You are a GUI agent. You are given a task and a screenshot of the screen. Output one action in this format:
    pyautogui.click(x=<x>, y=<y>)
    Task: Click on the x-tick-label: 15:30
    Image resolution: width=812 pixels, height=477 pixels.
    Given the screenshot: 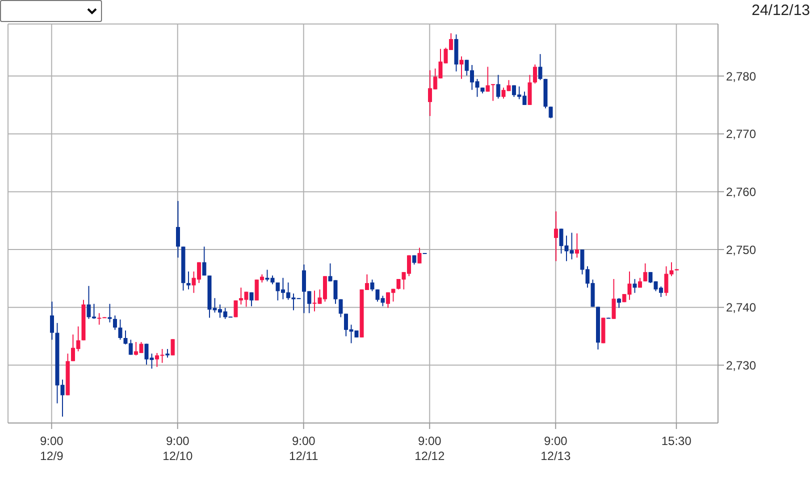 What is the action you would take?
    pyautogui.click(x=676, y=441)
    